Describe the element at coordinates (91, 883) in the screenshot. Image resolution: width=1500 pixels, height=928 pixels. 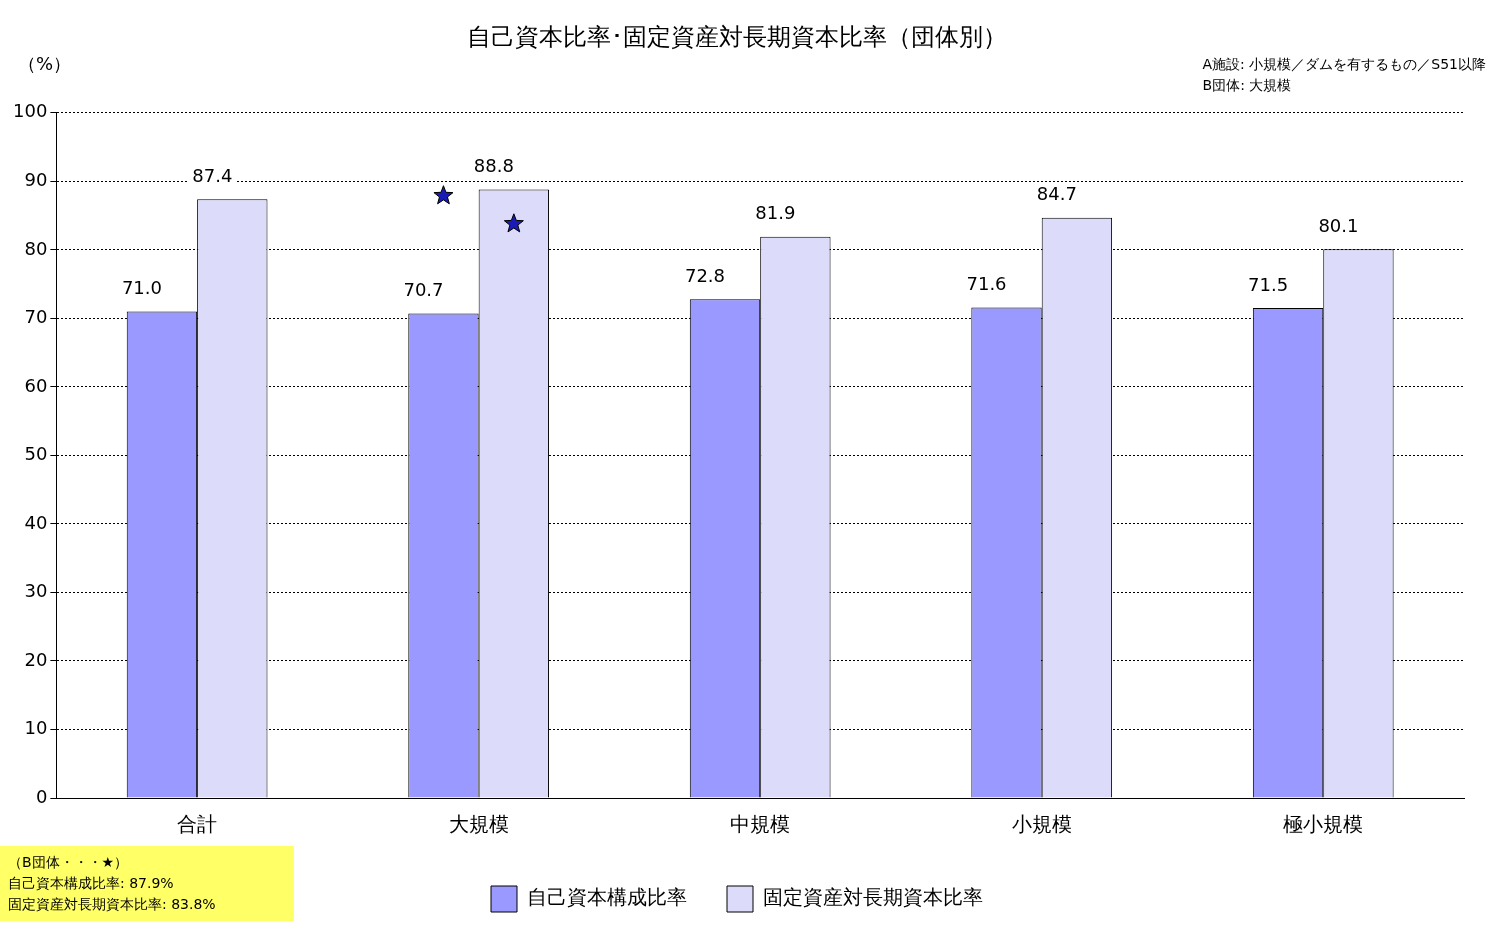
I see `text: 自己資本構成比率: 87.9%` at that location.